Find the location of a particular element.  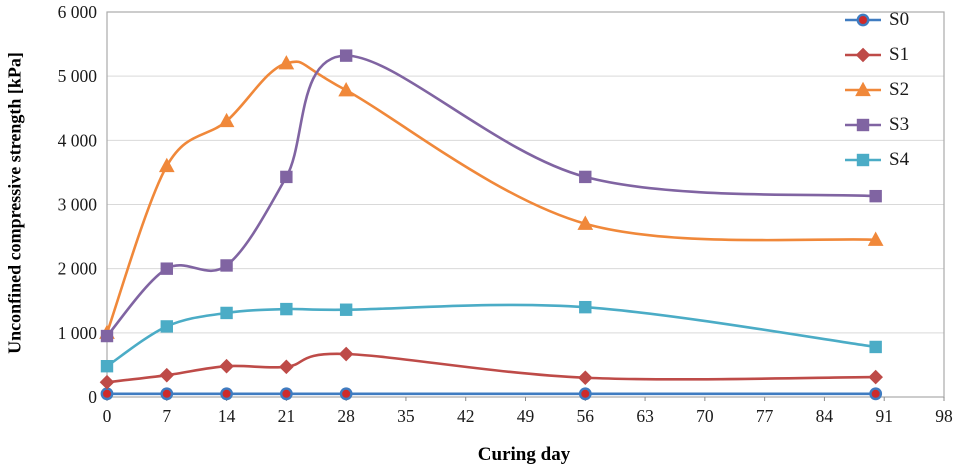

series-line-s4 is located at coordinates (491, 335).